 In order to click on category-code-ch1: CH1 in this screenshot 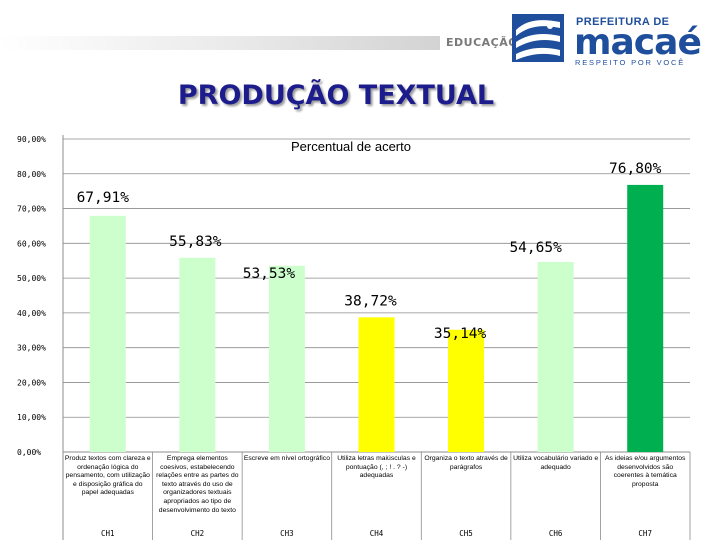, I will do `click(108, 533)`.